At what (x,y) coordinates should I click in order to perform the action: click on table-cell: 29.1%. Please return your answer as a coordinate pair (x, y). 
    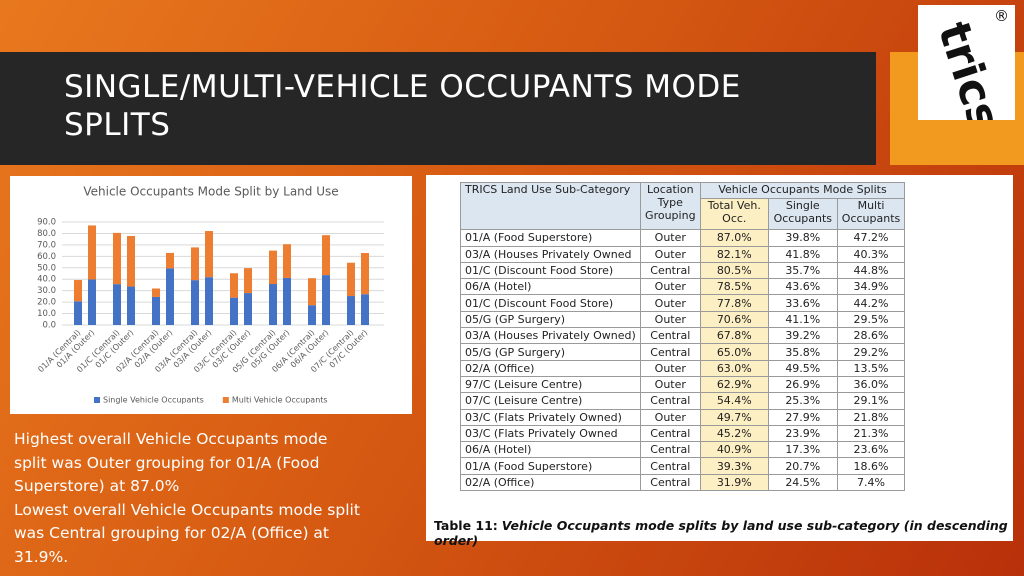
    Looking at the image, I should click on (871, 401).